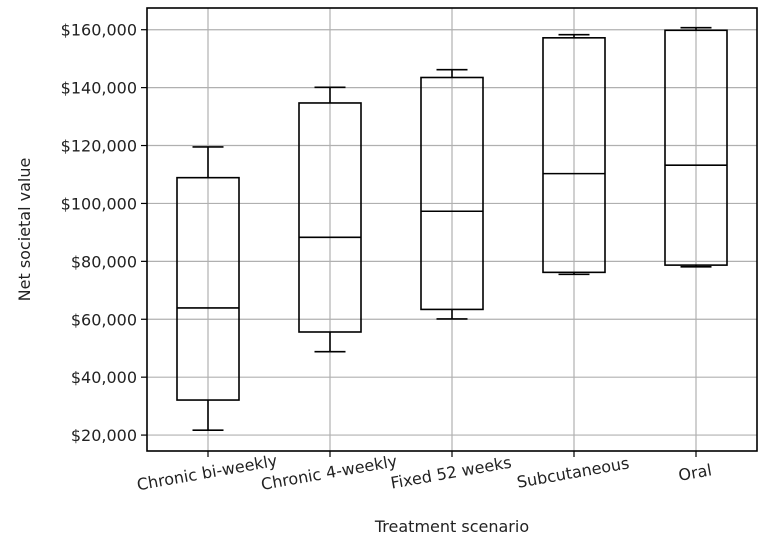 Image resolution: width=780 pixels, height=544 pixels. Describe the element at coordinates (104, 261) in the screenshot. I see `y-tick-label: $80,000` at that location.